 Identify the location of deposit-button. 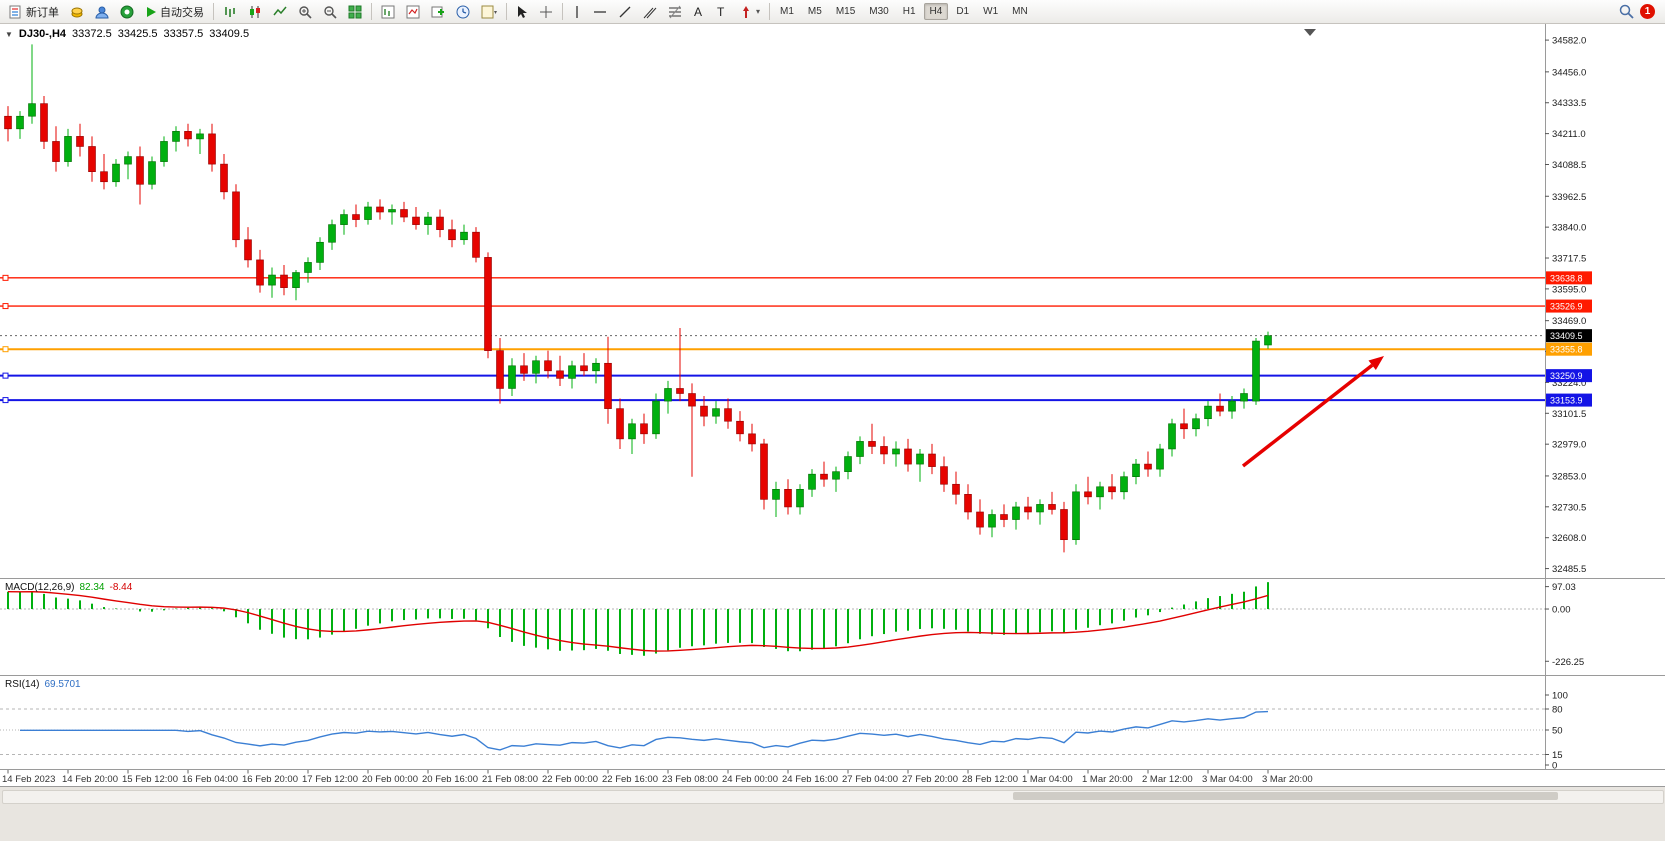
(77, 12).